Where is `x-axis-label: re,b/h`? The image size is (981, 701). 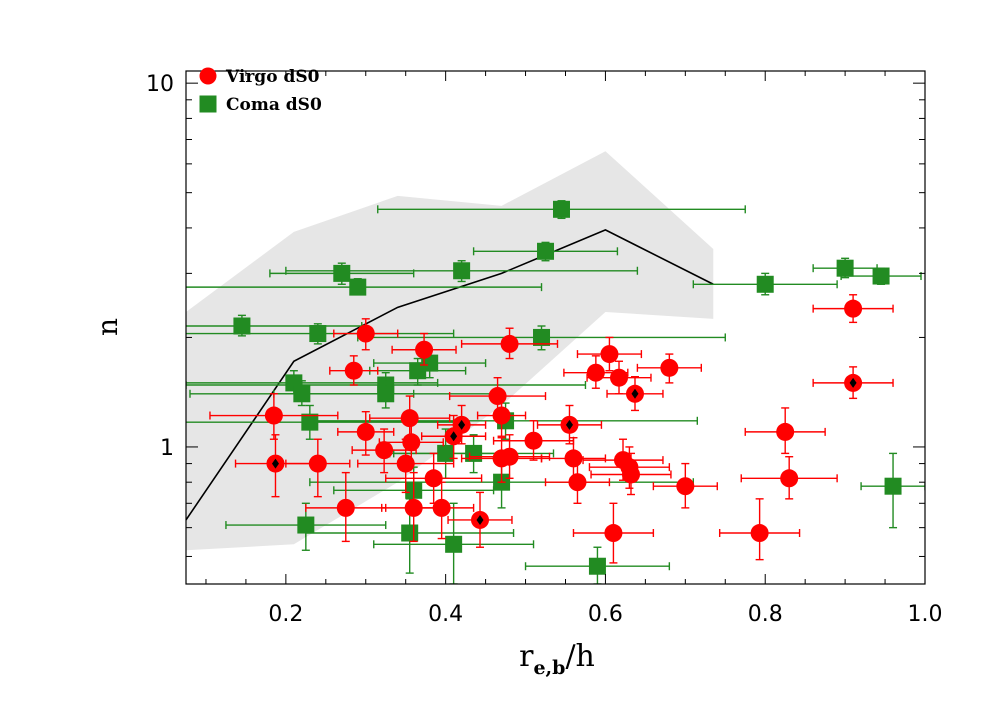 x-axis-label: re,b/h is located at coordinates (557, 659).